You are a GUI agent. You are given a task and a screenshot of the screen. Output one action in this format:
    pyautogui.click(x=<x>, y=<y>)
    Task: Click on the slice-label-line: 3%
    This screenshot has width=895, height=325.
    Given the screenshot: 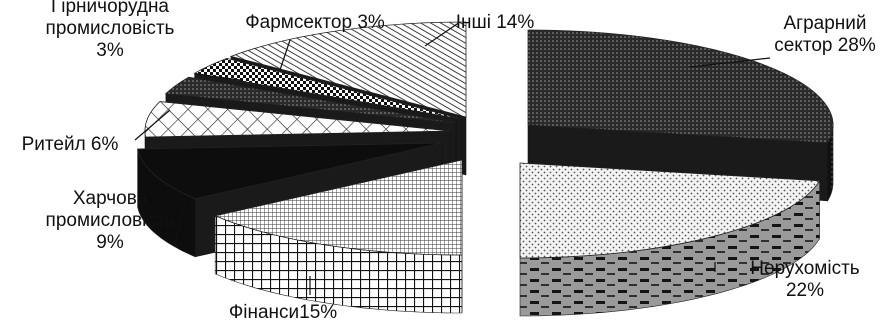 What is the action you would take?
    pyautogui.click(x=110, y=50)
    